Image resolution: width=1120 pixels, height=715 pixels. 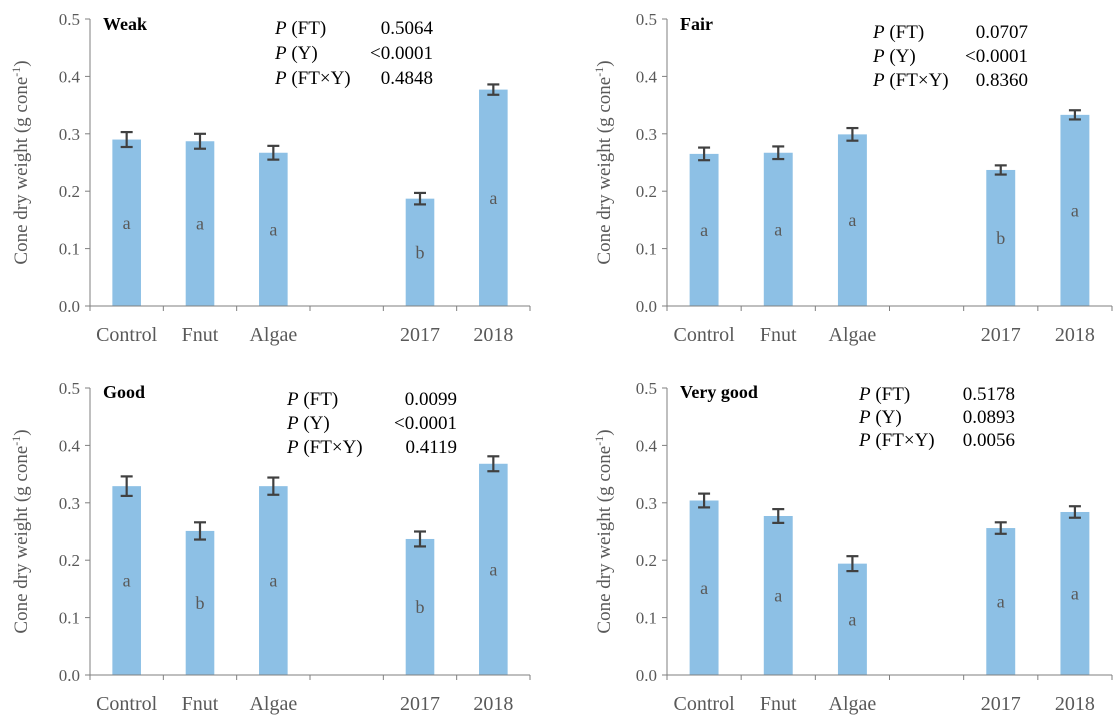 I want to click on stat-value: 0.8360, so click(x=1002, y=80).